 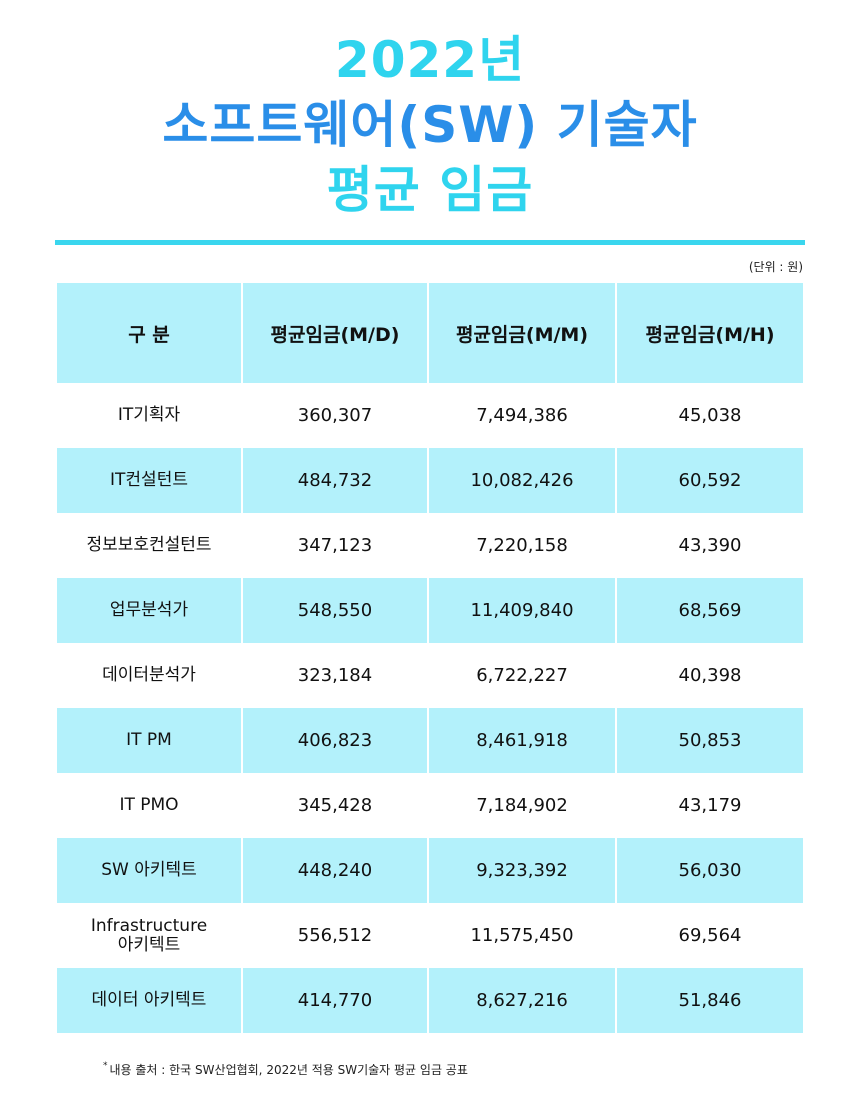 What do you see at coordinates (710, 935) in the screenshot?
I see `hourly-wage-cell: 69,564` at bounding box center [710, 935].